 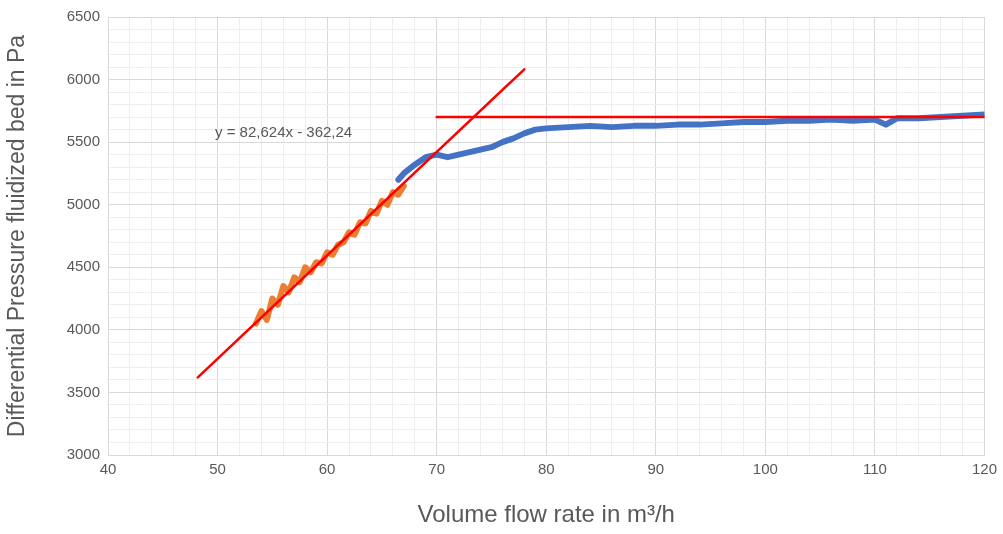 What do you see at coordinates (83, 328) in the screenshot?
I see `y-tick-label: 4000` at bounding box center [83, 328].